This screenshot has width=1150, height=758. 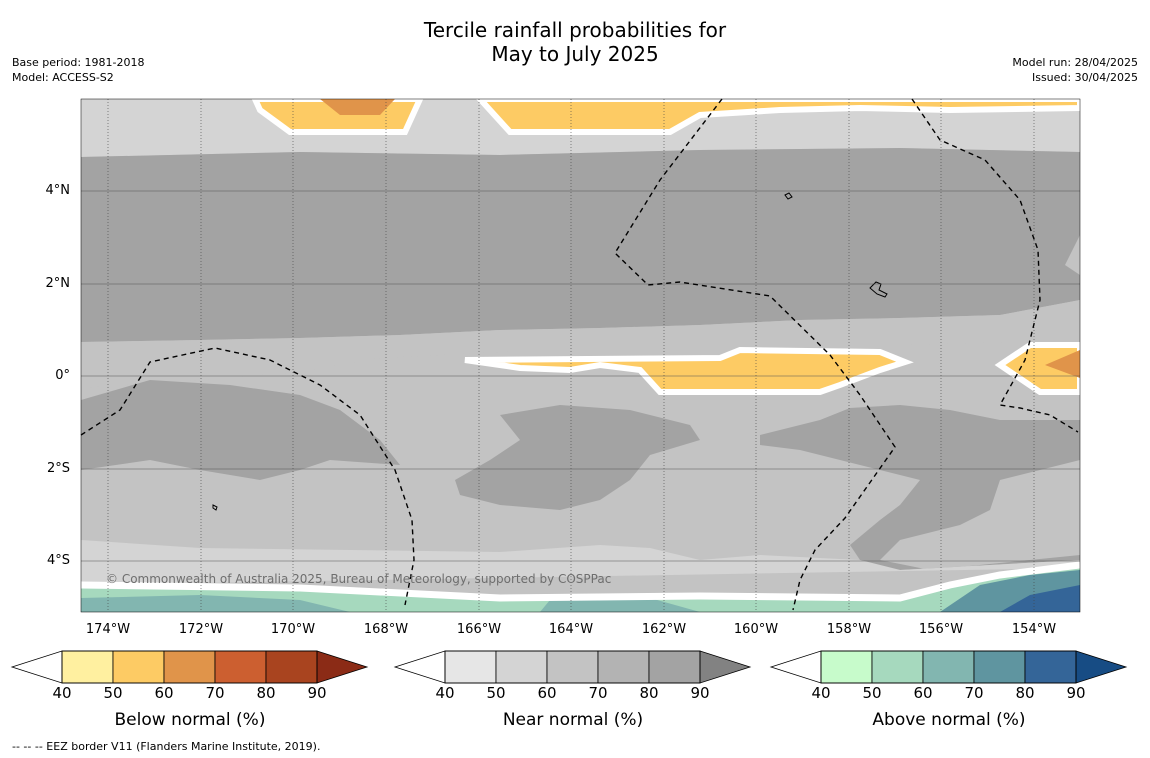 What do you see at coordinates (1084, 77) in the screenshot?
I see `issued-text: Issued: 30/04/2025` at bounding box center [1084, 77].